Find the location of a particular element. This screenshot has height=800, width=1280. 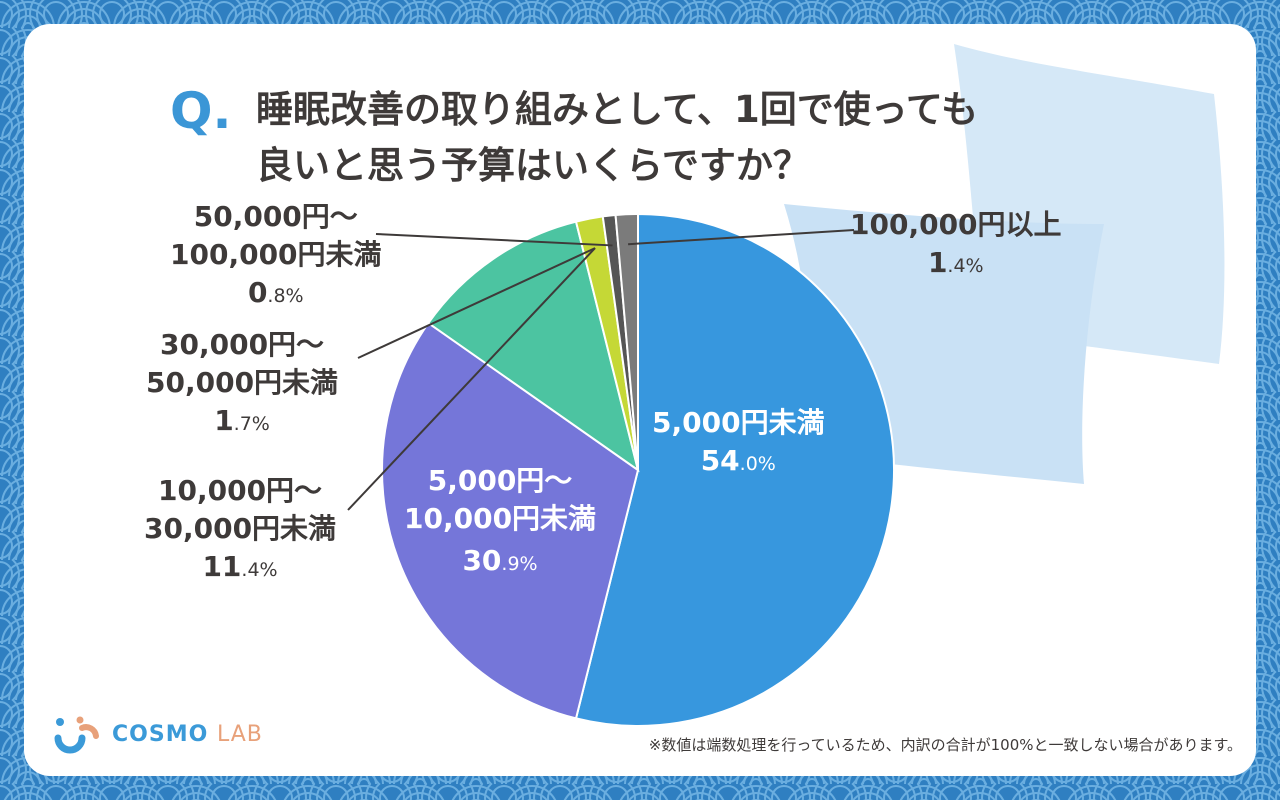

slice-label-line: 100,000円以上 is located at coordinates (956, 224).